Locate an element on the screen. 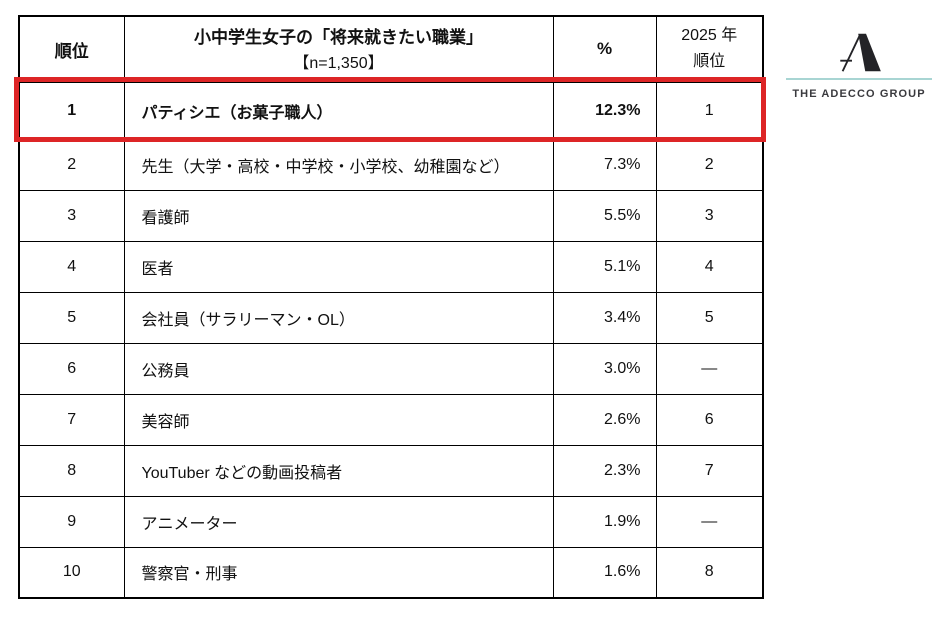 The width and height of the screenshot is (942, 618). header-sample-size: 【n=1,350】 is located at coordinates (338, 63).